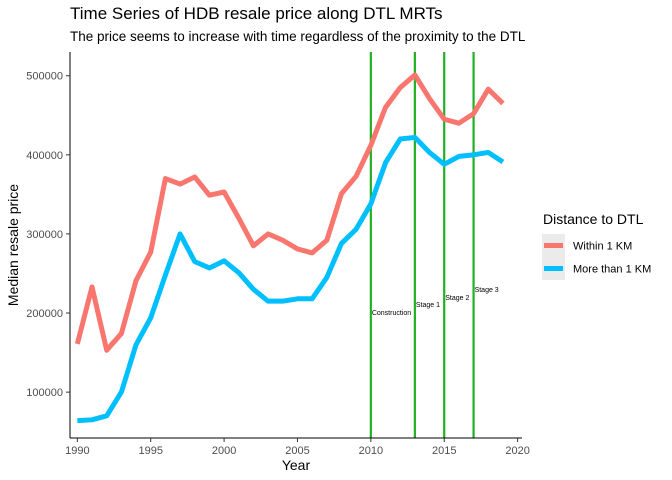 Image resolution: width=672 pixels, height=480 pixels. I want to click on y-tick-label: 200000, so click(44, 314).